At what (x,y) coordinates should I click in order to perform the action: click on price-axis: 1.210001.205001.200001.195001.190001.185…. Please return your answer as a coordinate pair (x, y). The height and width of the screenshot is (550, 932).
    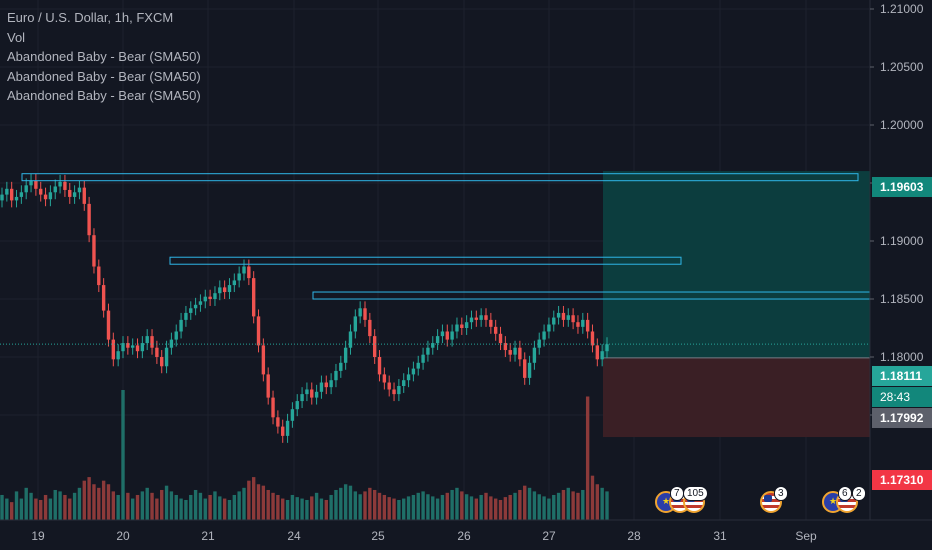
    Looking at the image, I should click on (897, 212).